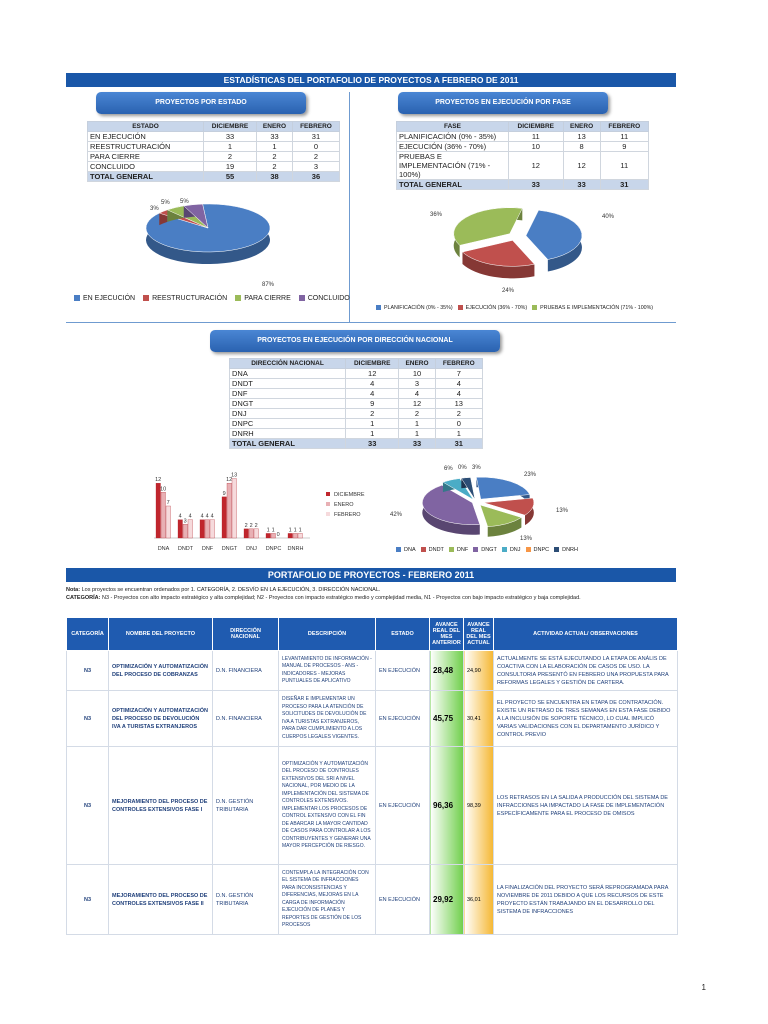  What do you see at coordinates (201, 103) in the screenshot?
I see `estado-pill: PROYECTOS POR ESTADO` at bounding box center [201, 103].